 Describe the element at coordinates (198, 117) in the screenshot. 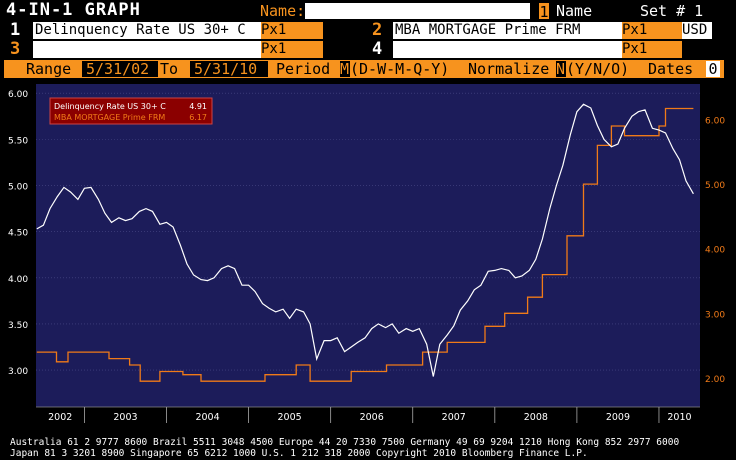

I see `legend-2-value: 6.17` at that location.